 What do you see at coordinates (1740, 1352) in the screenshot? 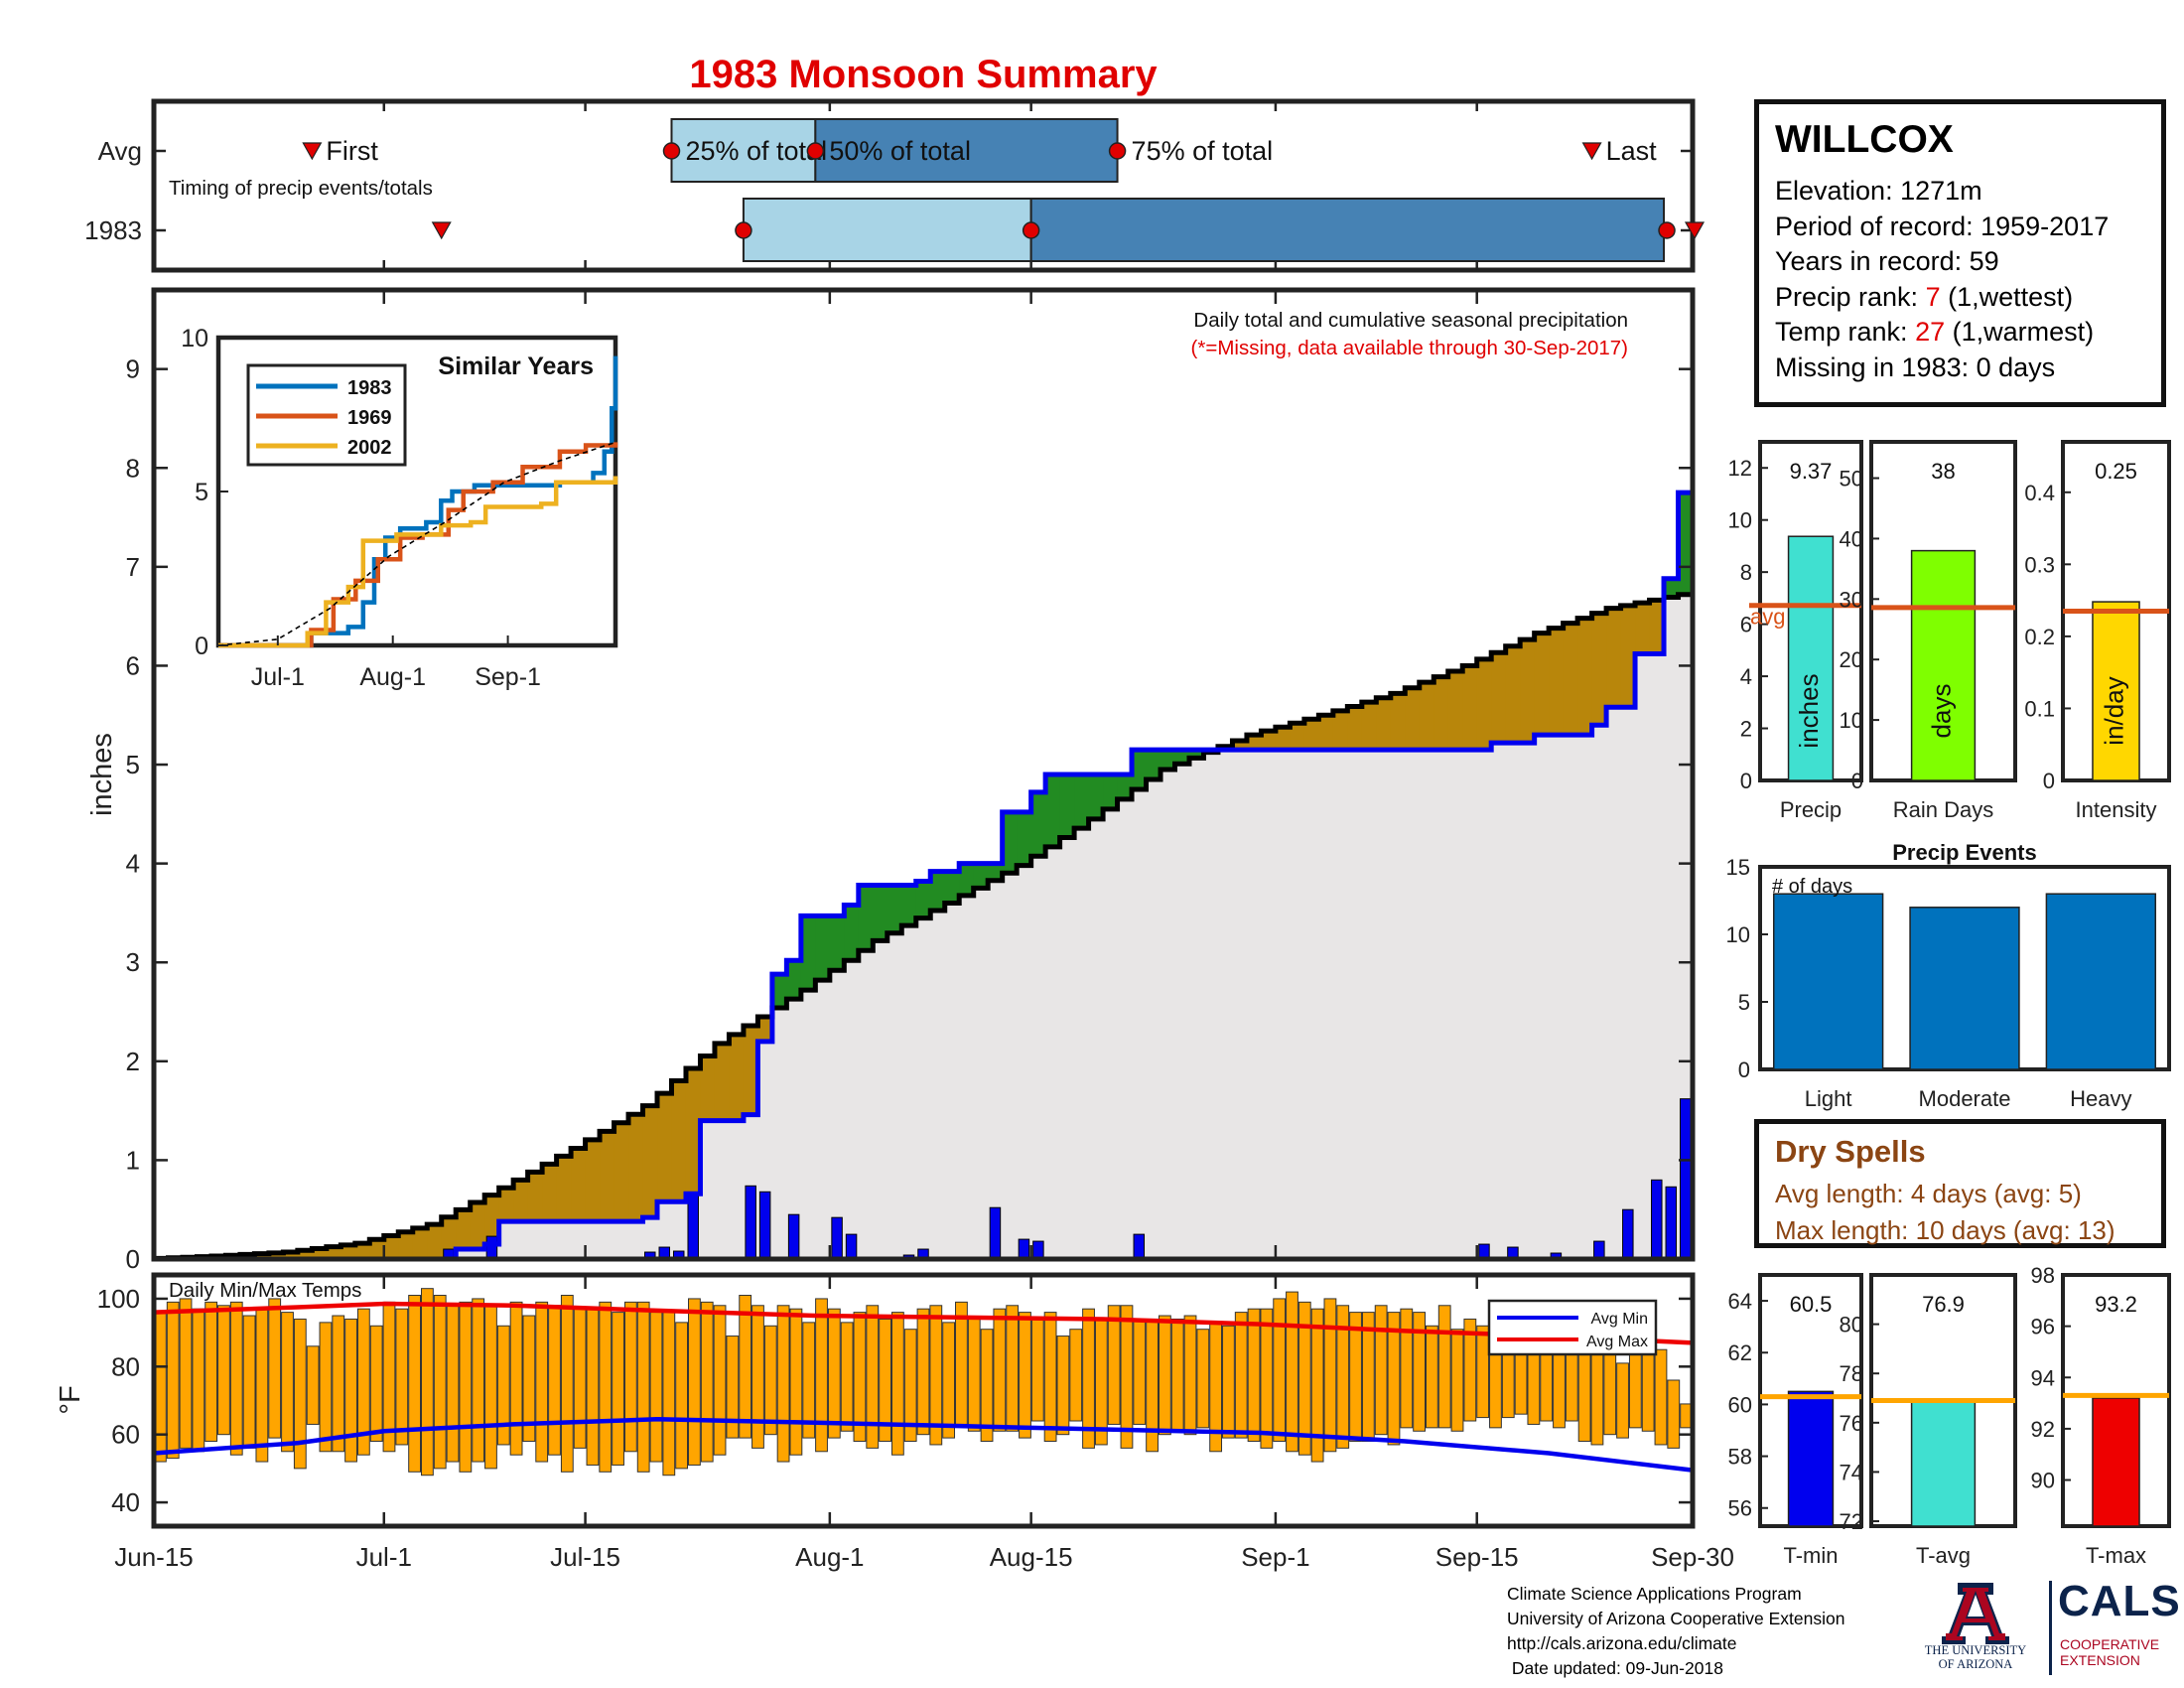
I see `tmin-bar-ytick-label: 62` at bounding box center [1740, 1352].